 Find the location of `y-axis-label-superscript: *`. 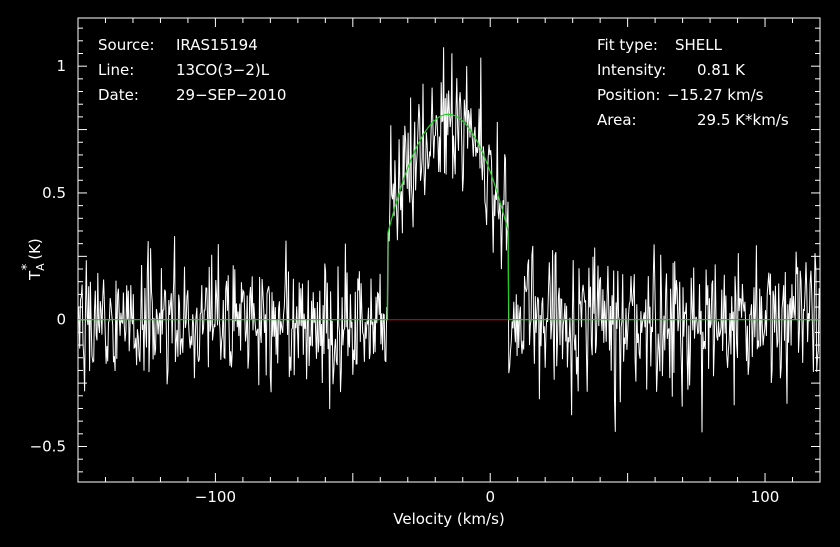

y-axis-label-superscript: * is located at coordinates (27, 266).